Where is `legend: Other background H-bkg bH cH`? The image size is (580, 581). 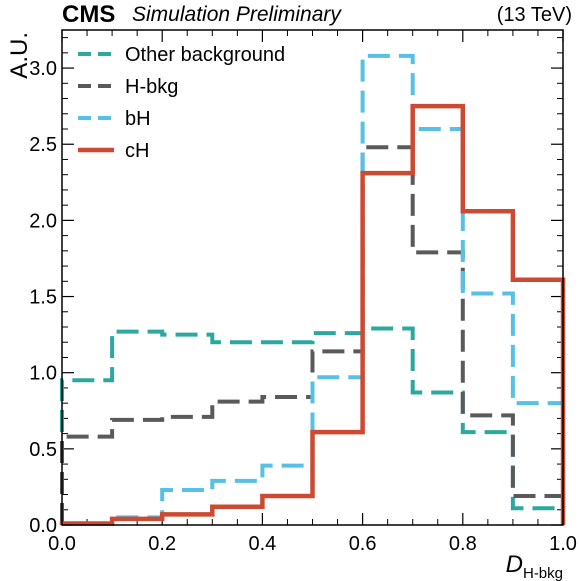
legend: Other background H-bkg bH cH is located at coordinates (181, 103).